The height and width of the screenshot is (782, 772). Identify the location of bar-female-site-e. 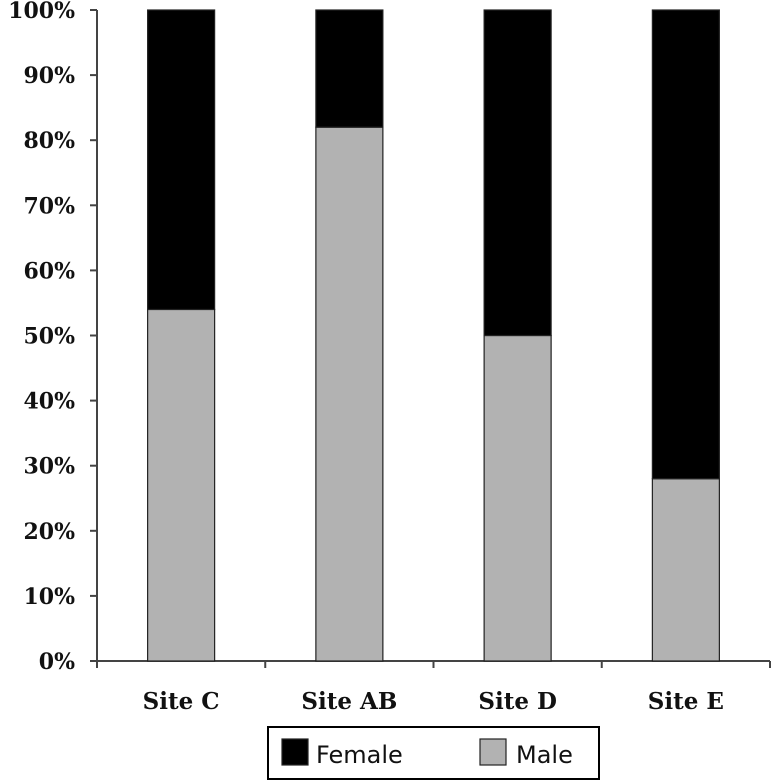
(685, 244).